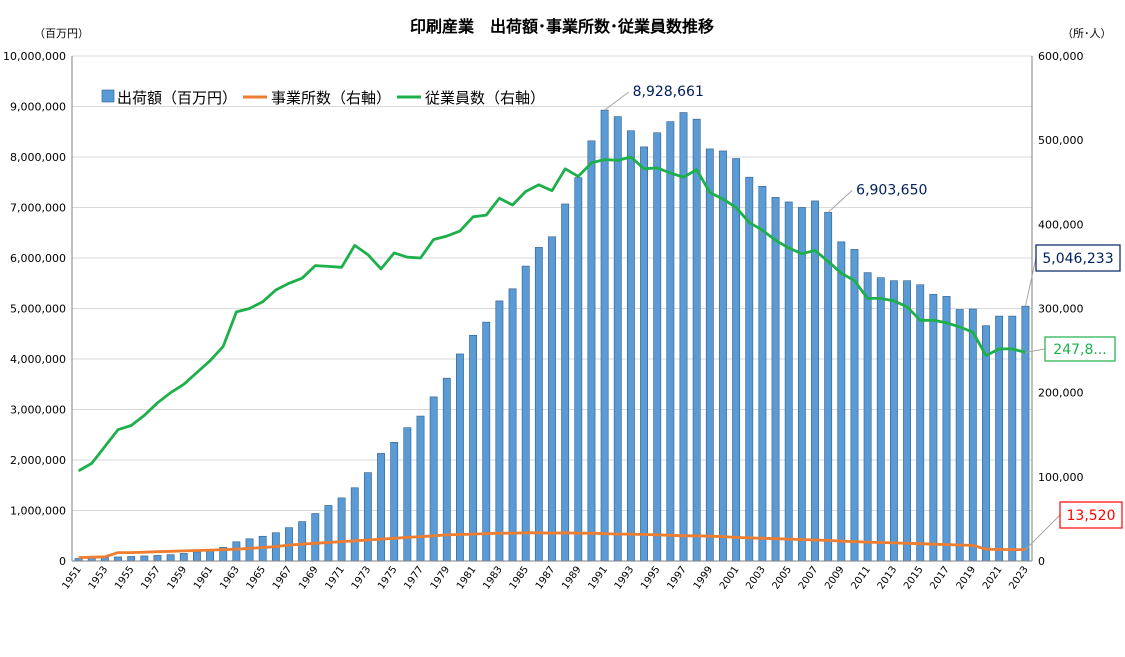 This screenshot has width=1125, height=657. I want to click on right-tick-label: 600,000, so click(1061, 56).